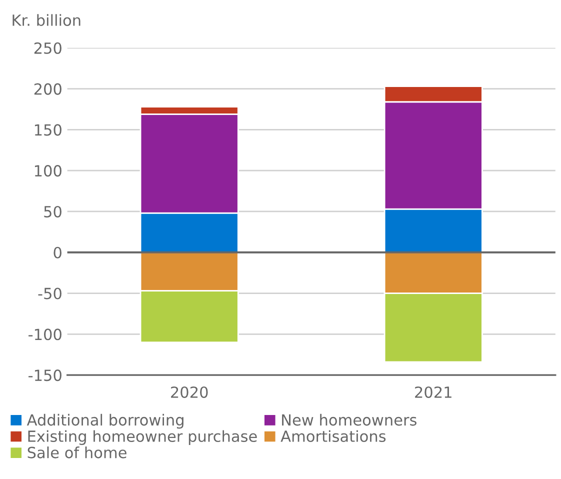  What do you see at coordinates (45, 334) in the screenshot?
I see `y-tick-label: -100` at bounding box center [45, 334].